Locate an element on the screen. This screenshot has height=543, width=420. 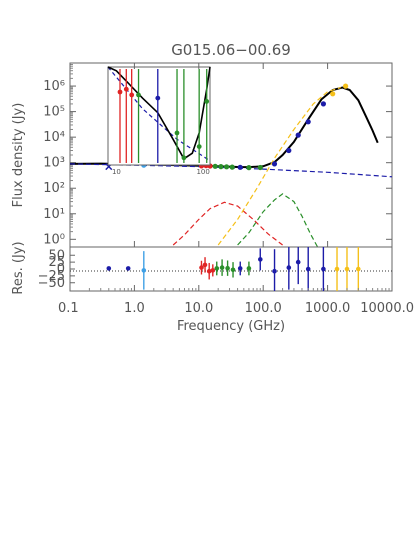
x-tick-label-2: 10.0 is located at coordinates (198, 308).